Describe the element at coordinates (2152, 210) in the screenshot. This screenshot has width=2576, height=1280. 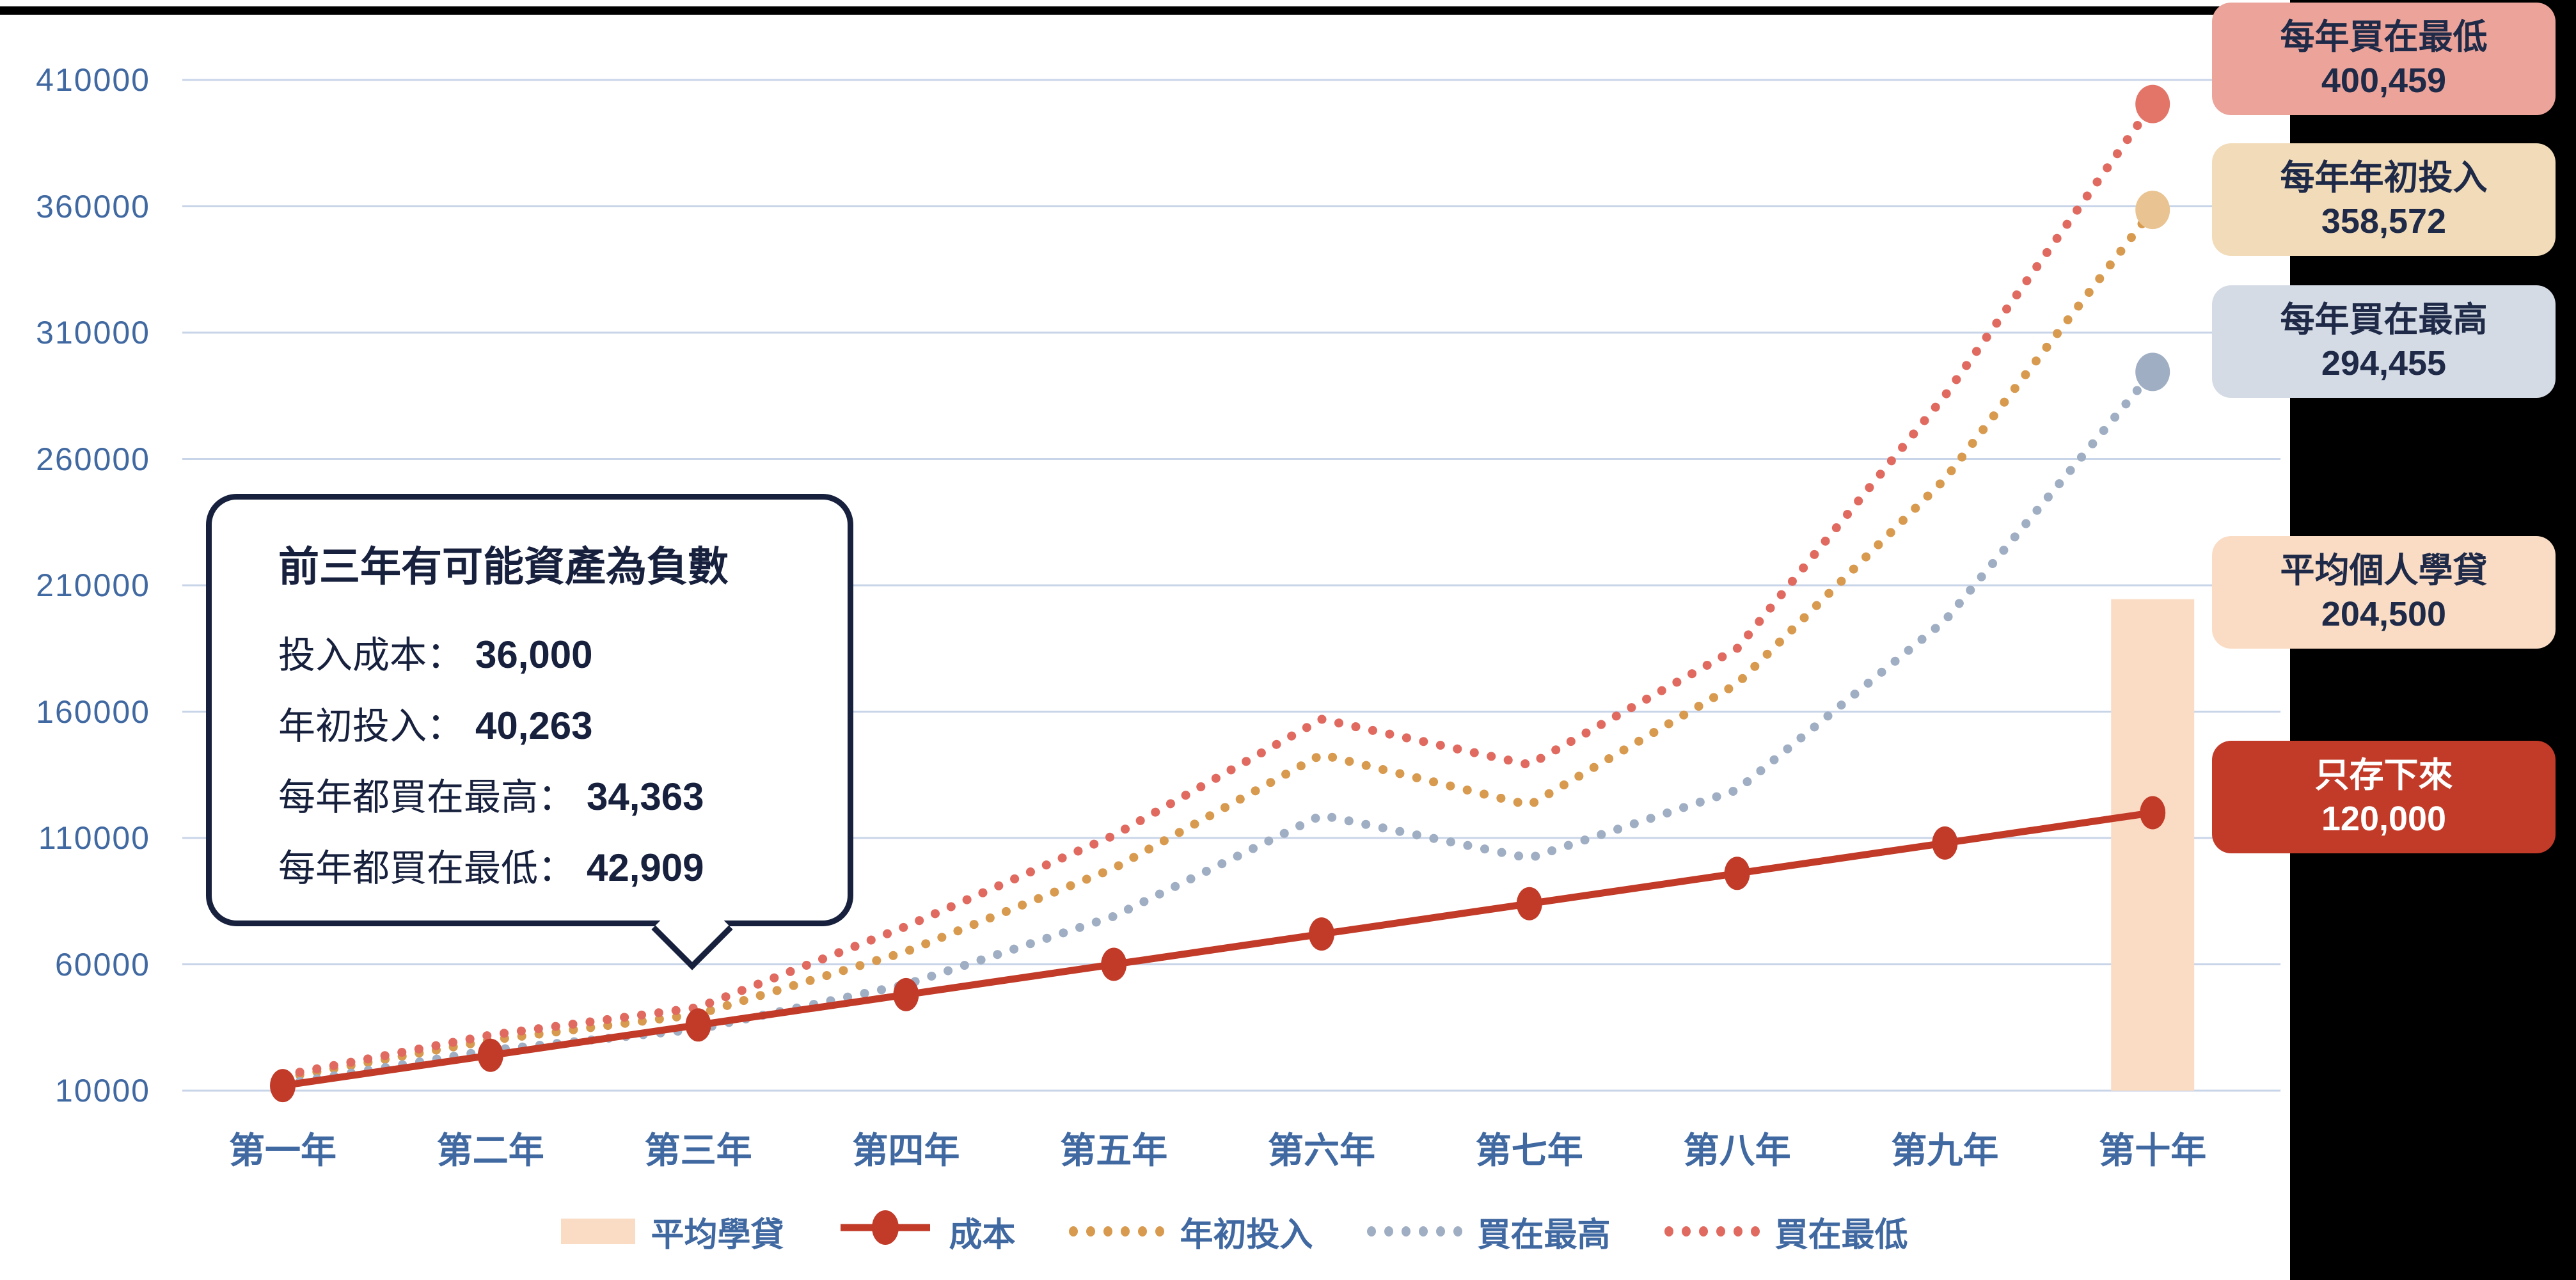
I see `endpoint-year-start` at that location.